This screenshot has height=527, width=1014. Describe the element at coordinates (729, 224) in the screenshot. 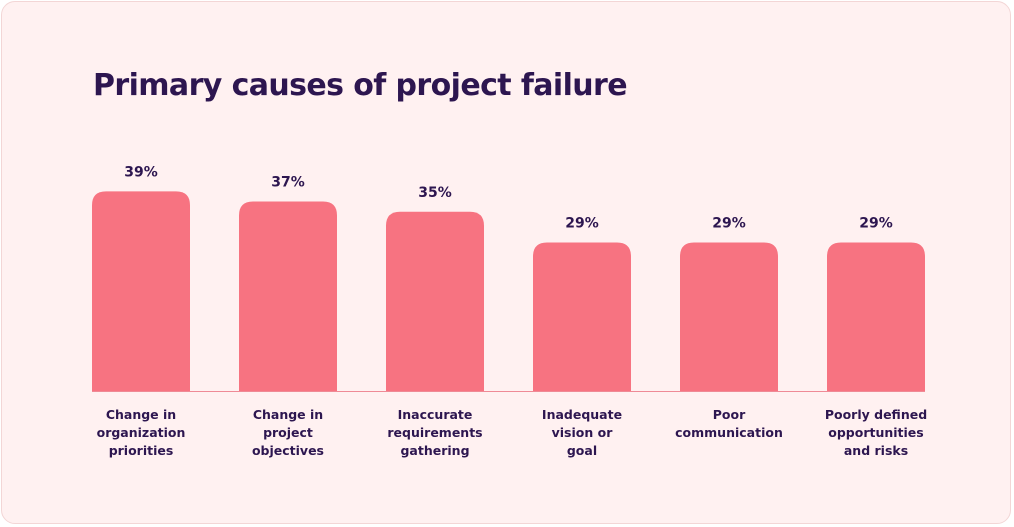

I see `value-label-5: 29%` at that location.